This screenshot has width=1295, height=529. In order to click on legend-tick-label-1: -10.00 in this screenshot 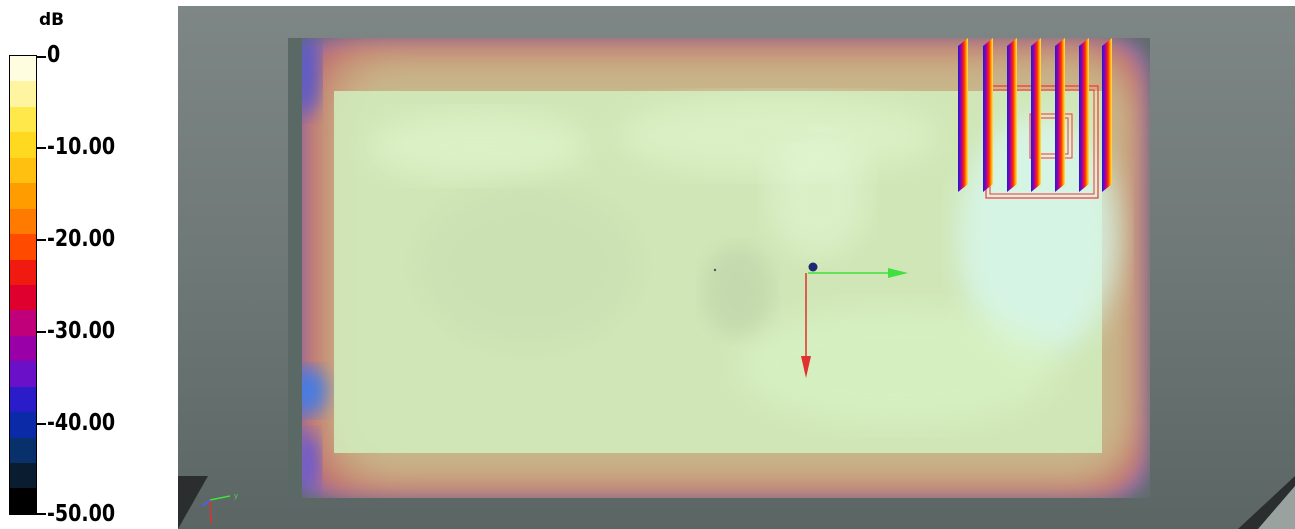, I will do `click(81, 147)`.